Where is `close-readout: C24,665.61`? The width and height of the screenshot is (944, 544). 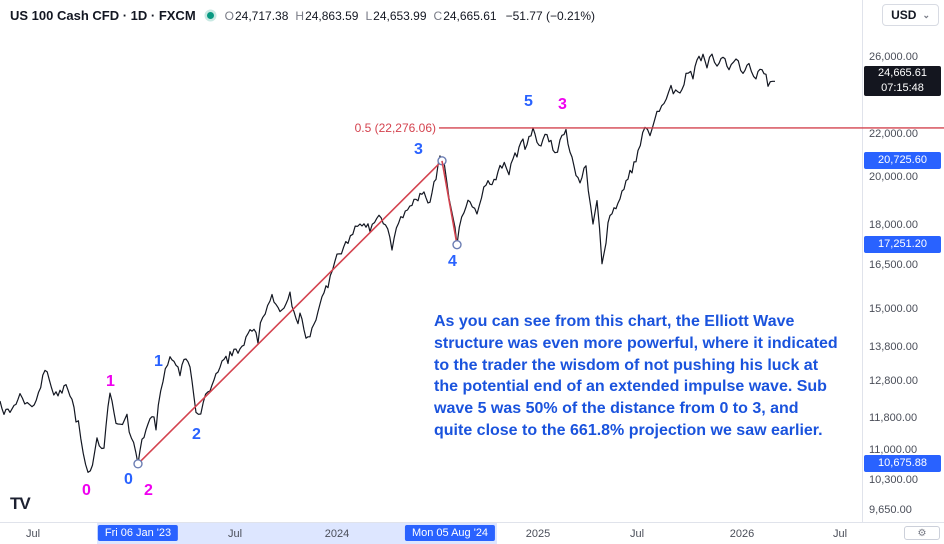 close-readout: C24,665.61 is located at coordinates (465, 16).